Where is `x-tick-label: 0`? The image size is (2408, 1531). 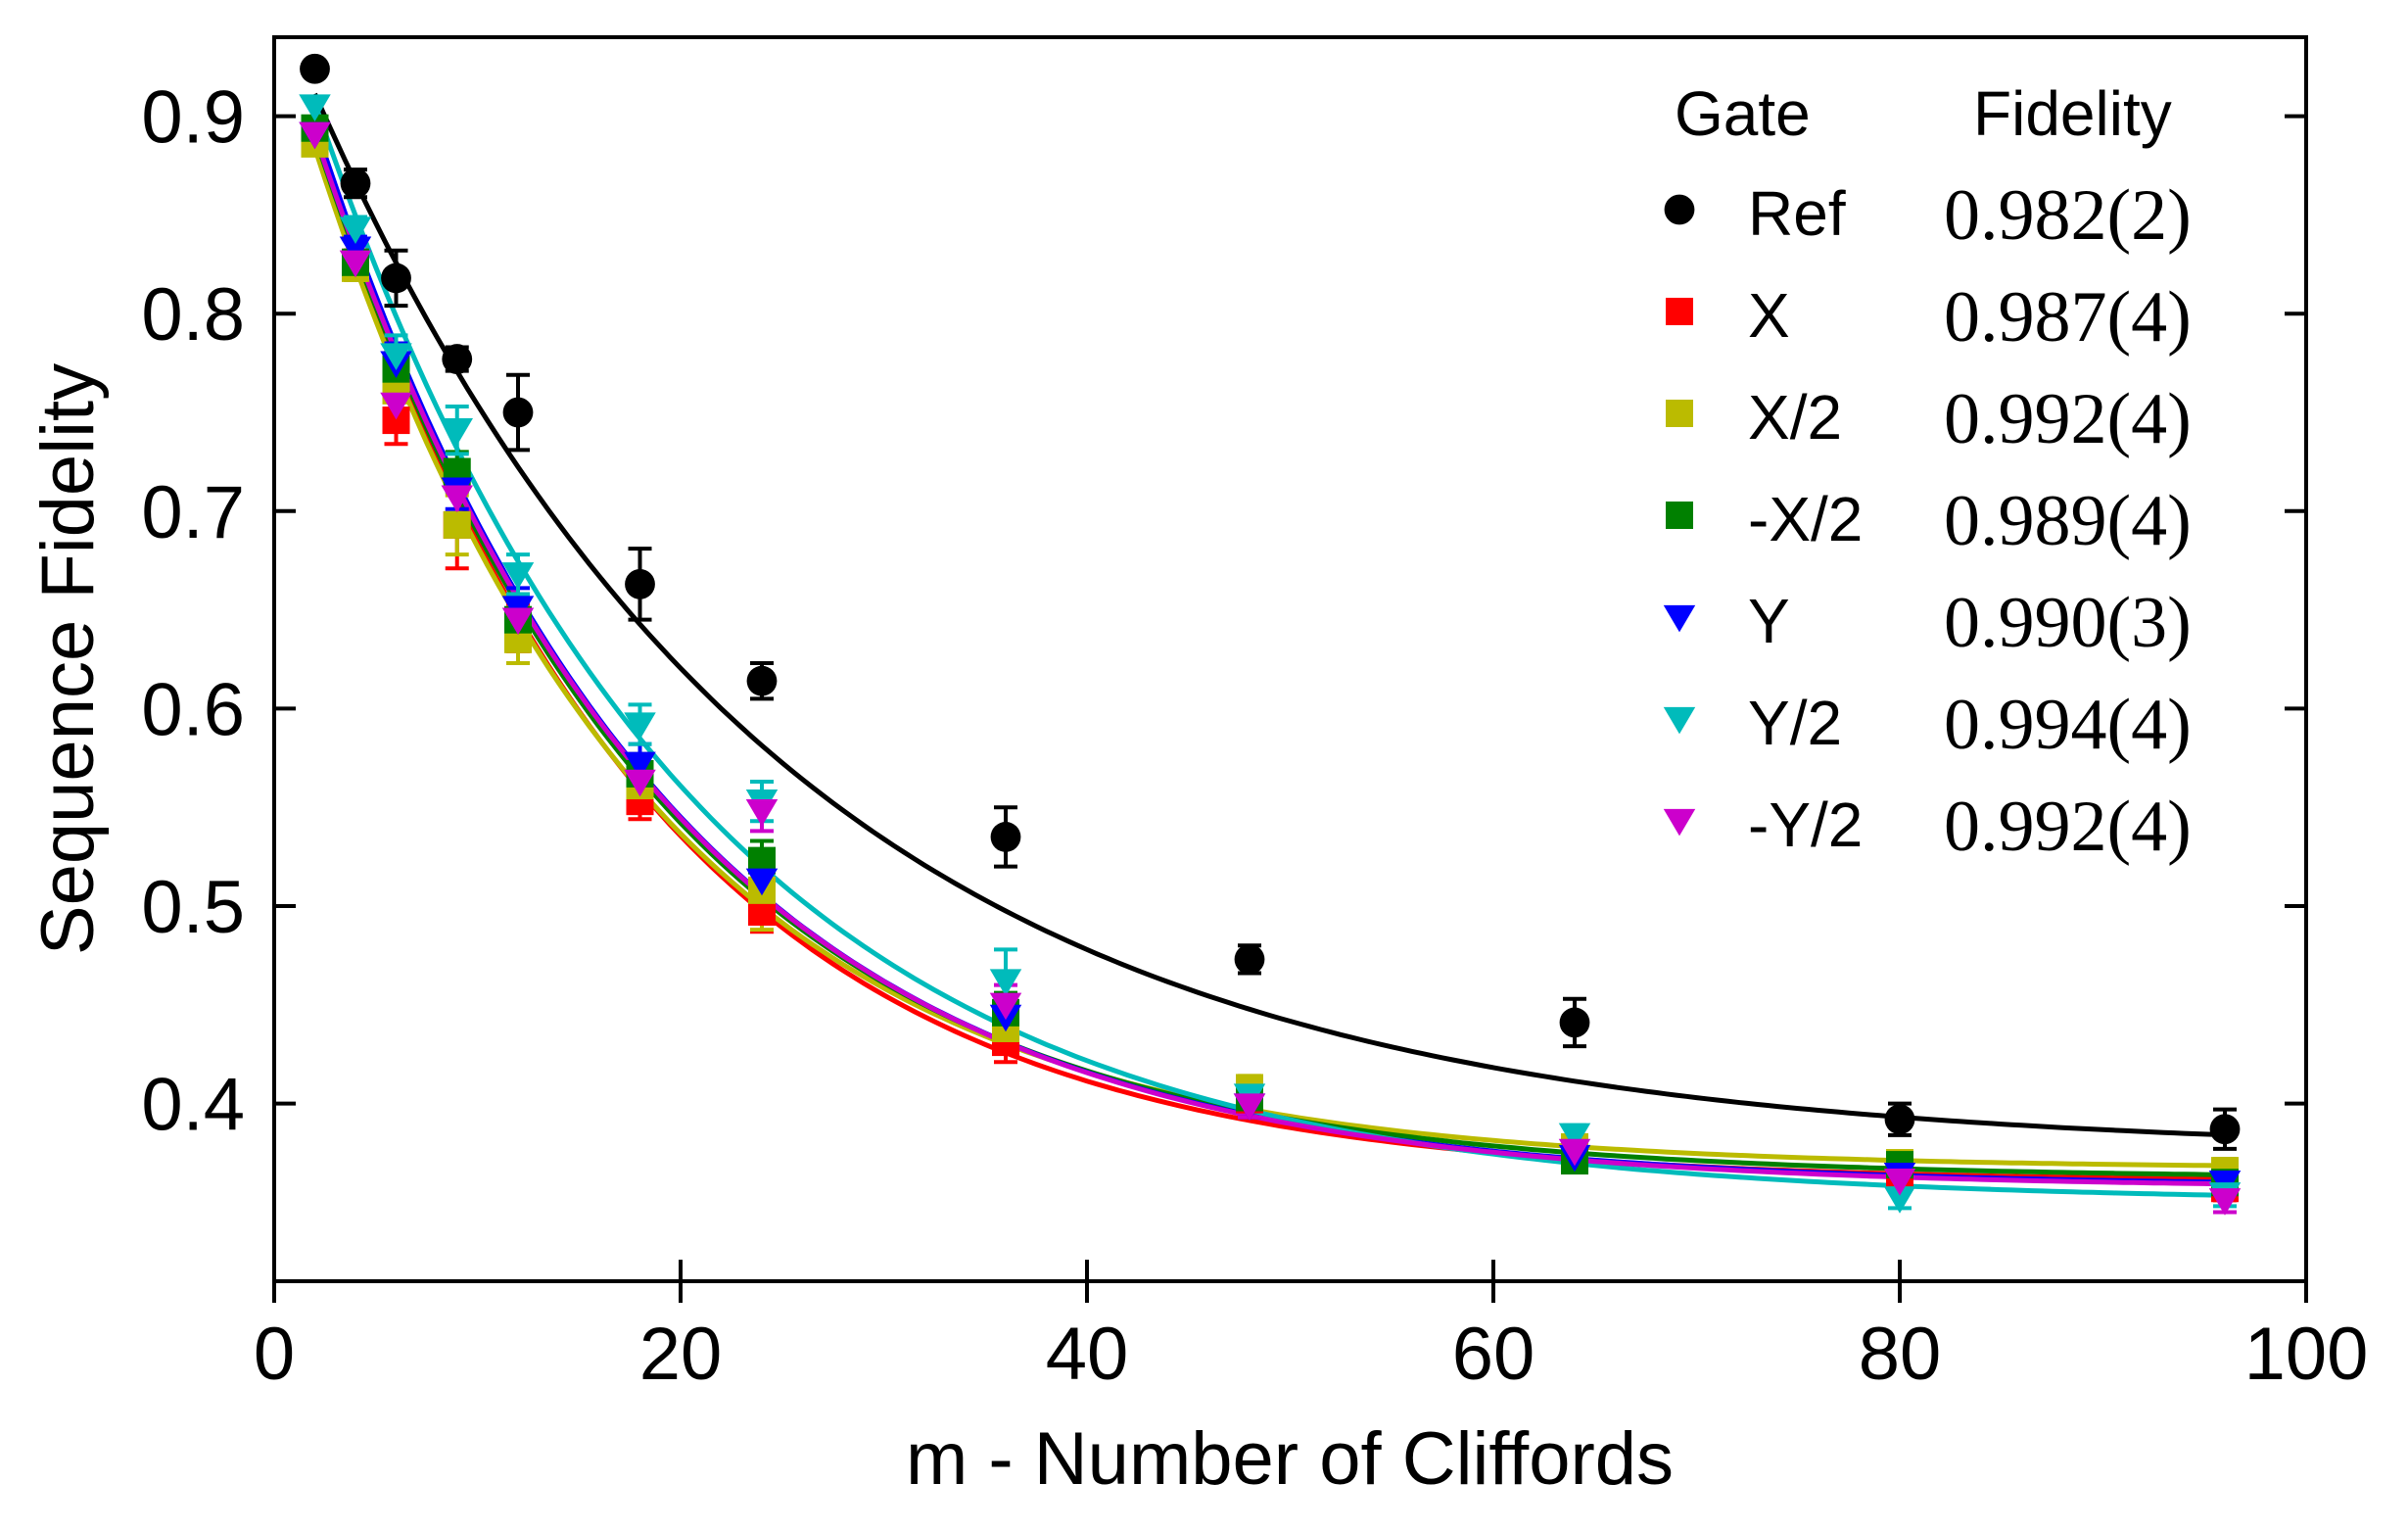
x-tick-label: 0 is located at coordinates (274, 1354).